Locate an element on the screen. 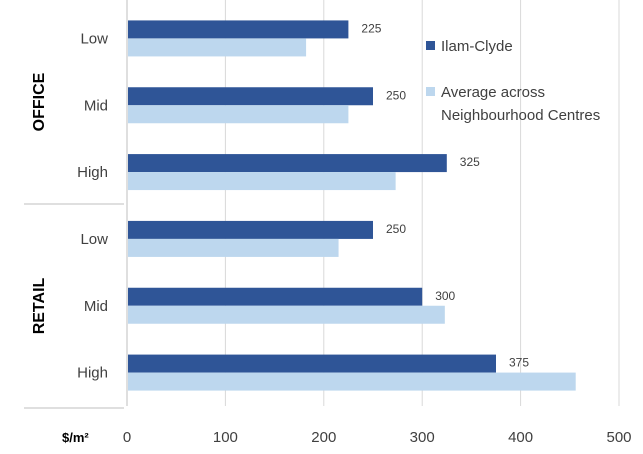  x-axis-unit-label: $/m² is located at coordinates (75, 437).